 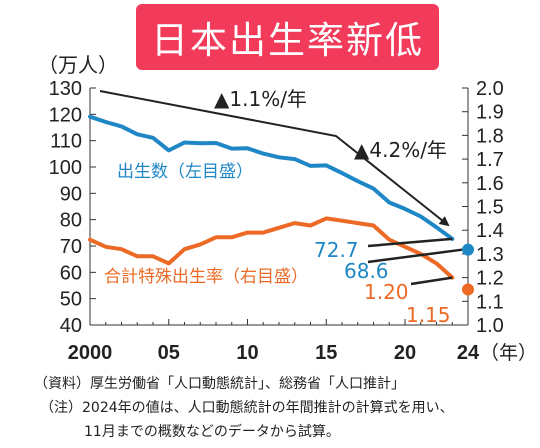 What do you see at coordinates (410, 242) in the screenshot?
I see `leader-line-end-births` at bounding box center [410, 242].